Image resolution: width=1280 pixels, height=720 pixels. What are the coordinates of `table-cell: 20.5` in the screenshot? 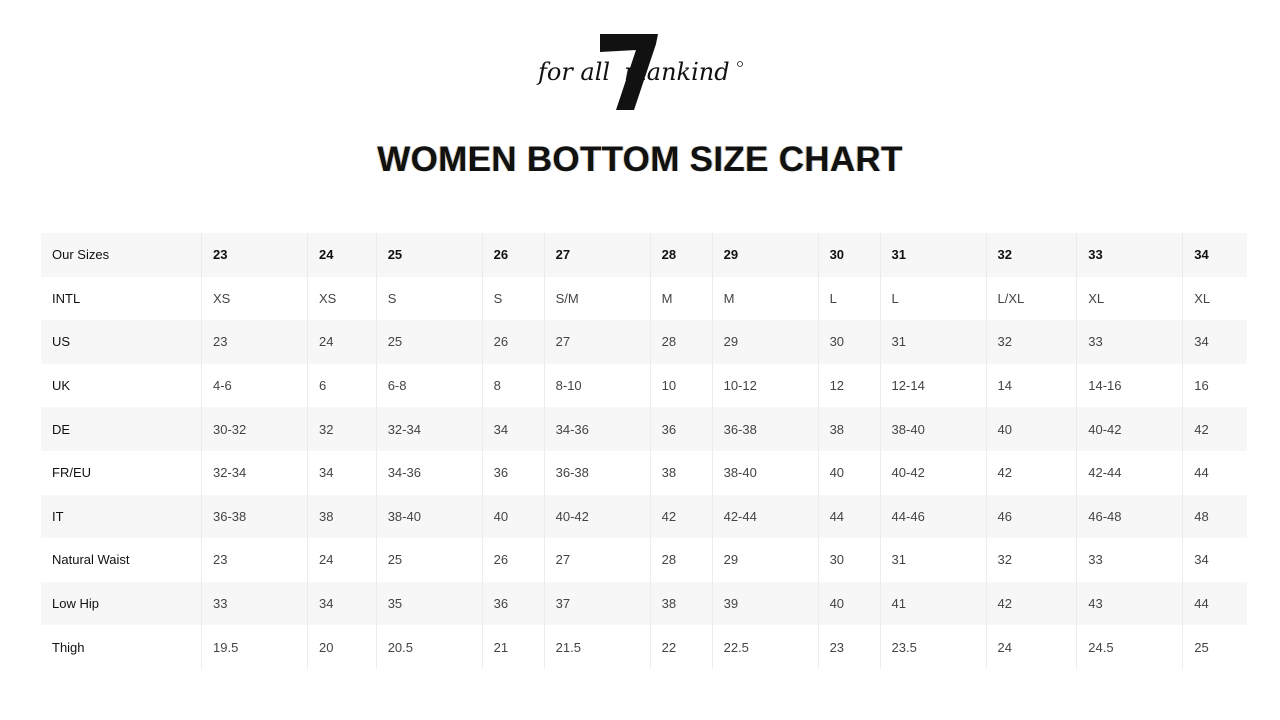 It's located at (429, 647).